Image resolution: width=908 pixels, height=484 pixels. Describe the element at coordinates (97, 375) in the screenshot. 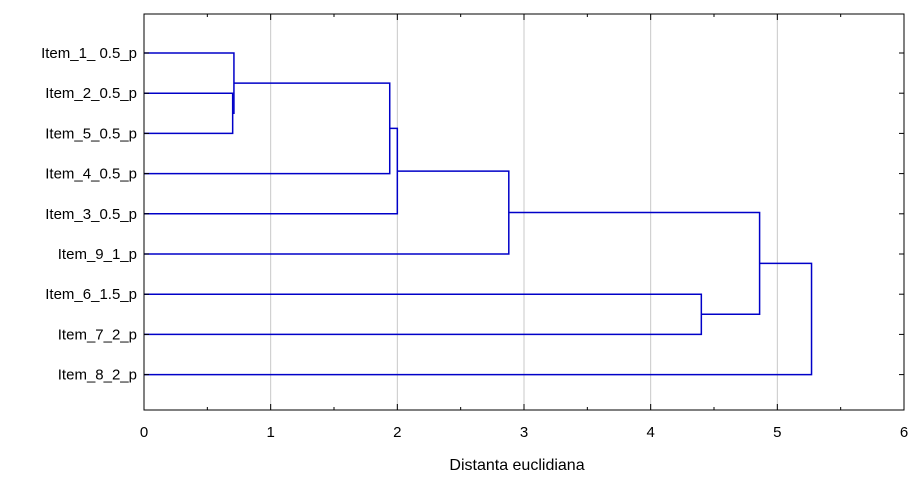

I see `leaf-label: Item_8_2_p` at that location.